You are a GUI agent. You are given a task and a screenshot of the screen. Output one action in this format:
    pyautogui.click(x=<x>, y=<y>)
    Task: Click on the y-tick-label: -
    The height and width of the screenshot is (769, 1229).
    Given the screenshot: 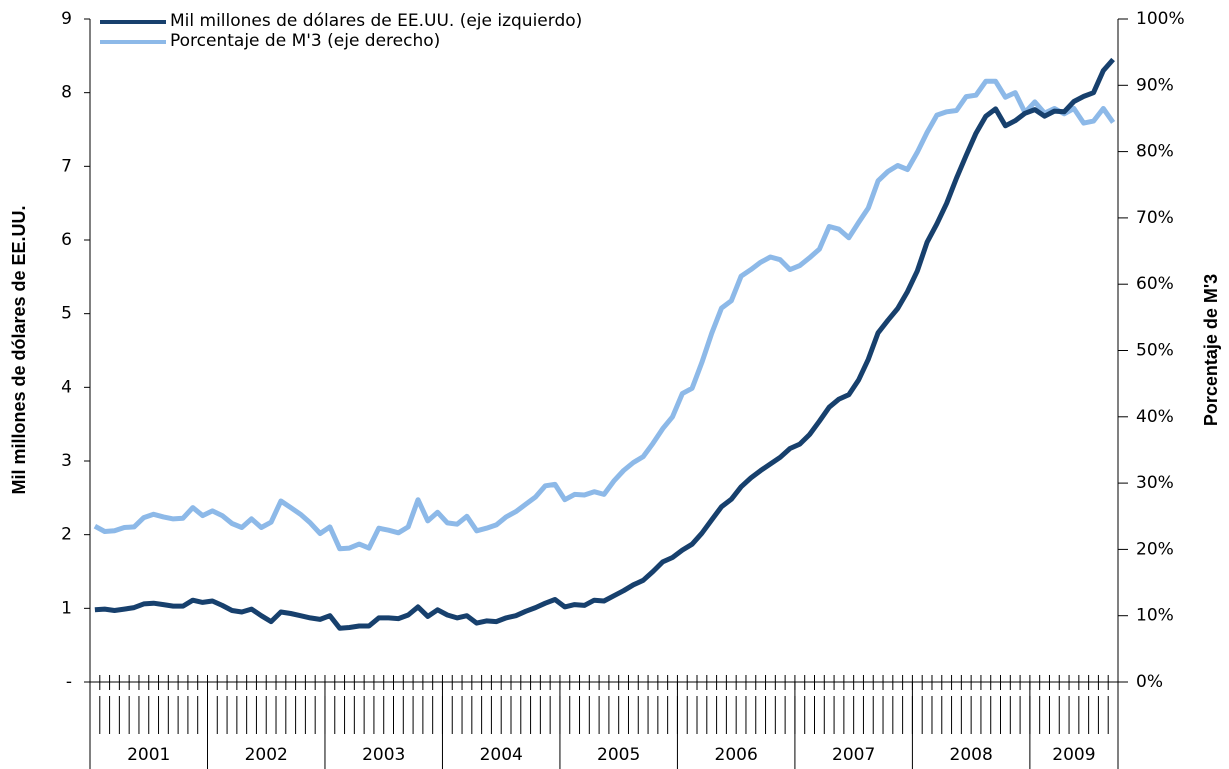 What is the action you would take?
    pyautogui.click(x=69, y=682)
    